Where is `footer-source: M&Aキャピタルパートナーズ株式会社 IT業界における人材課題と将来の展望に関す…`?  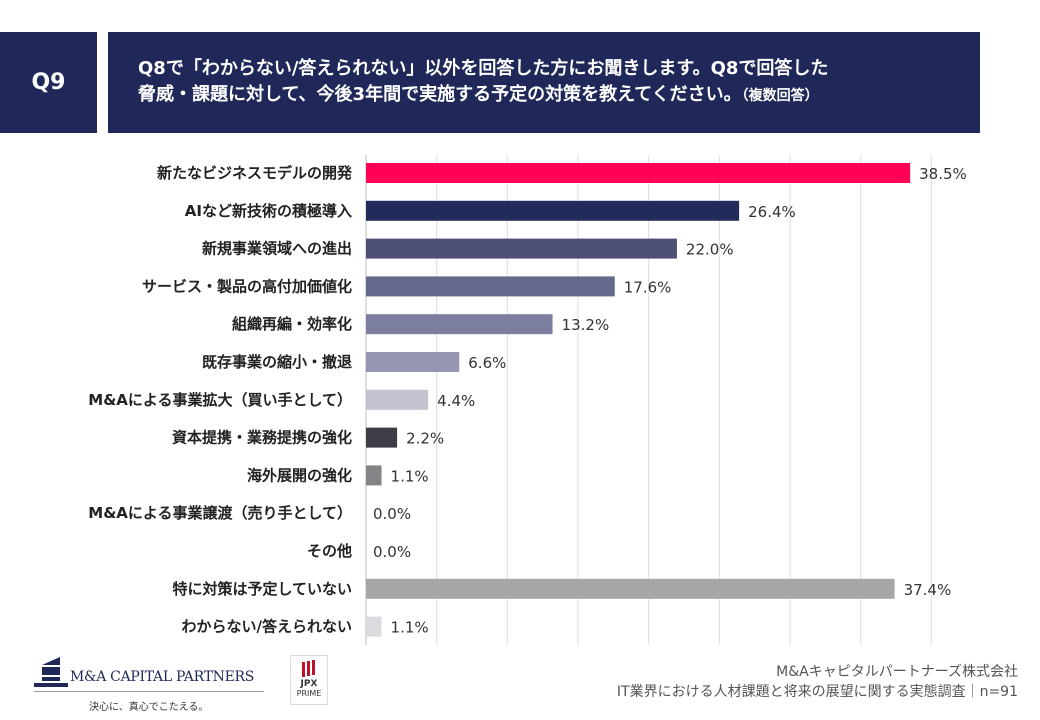 footer-source: M&Aキャピタルパートナーズ株式会社 IT業界における人材課題と将来の展望に関す… is located at coordinates (817, 682).